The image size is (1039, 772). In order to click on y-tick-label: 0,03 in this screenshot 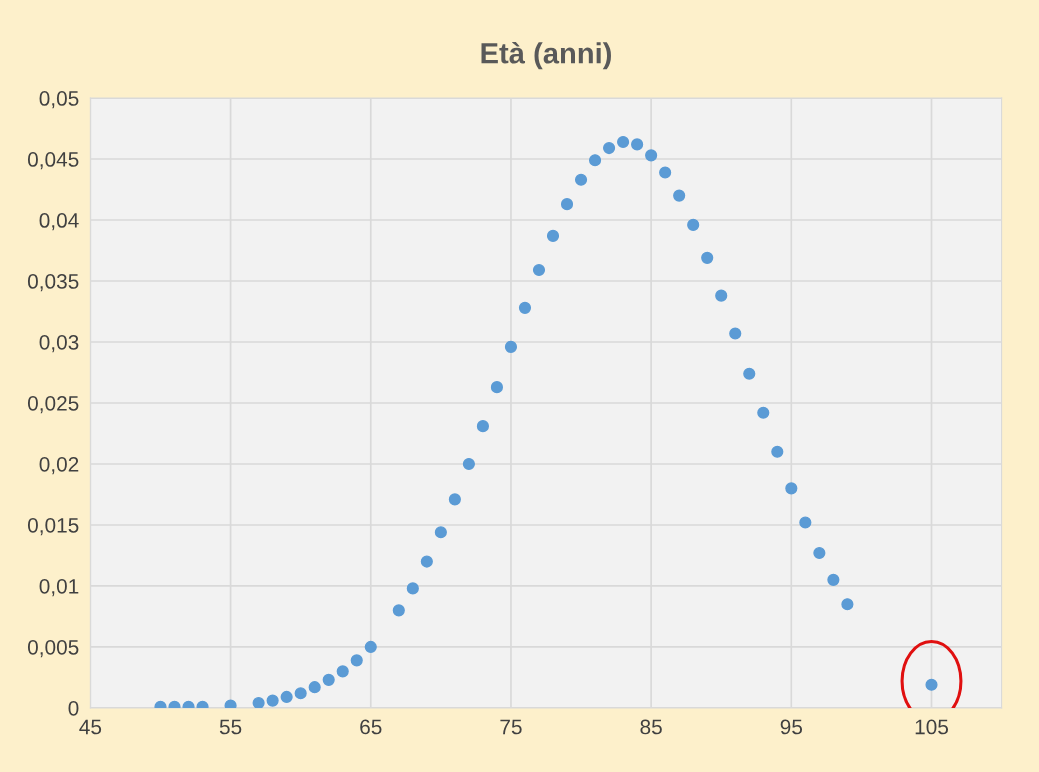, I will do `click(59, 344)`.